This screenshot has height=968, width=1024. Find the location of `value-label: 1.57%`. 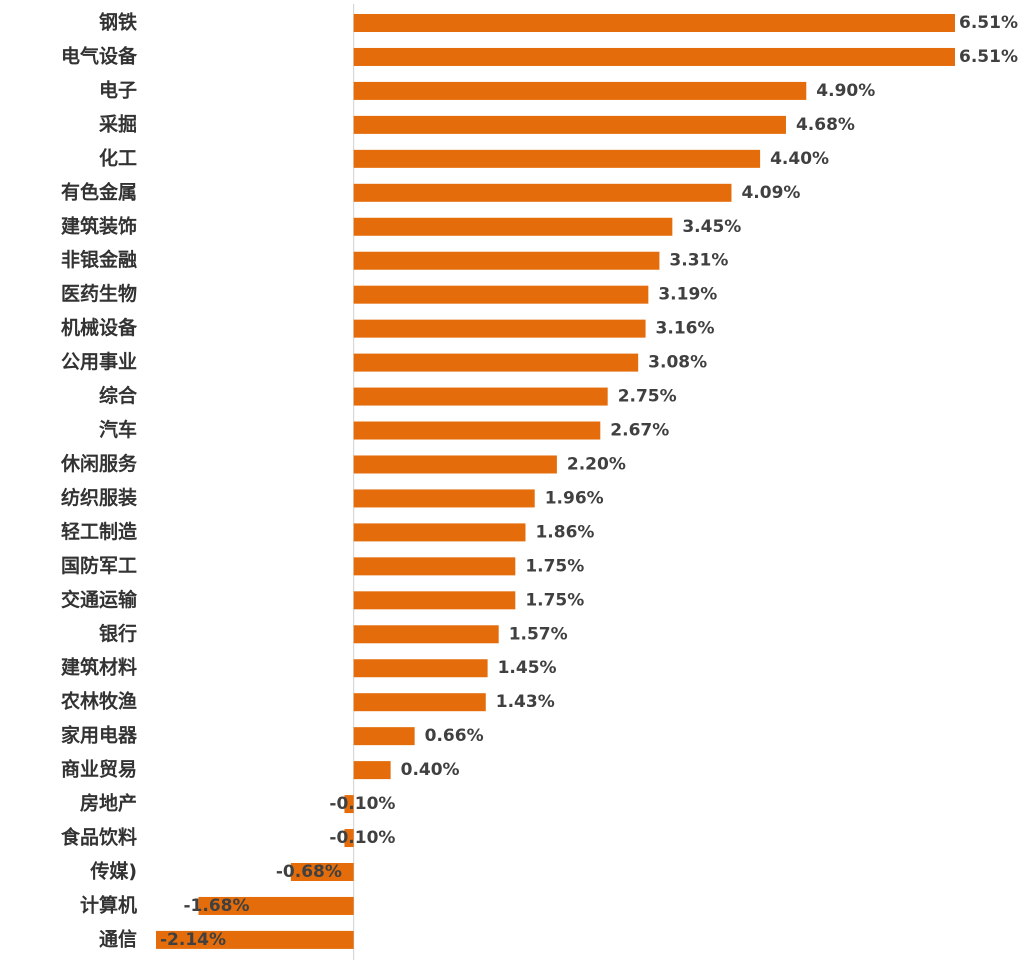

value-label: 1.57% is located at coordinates (538, 634).